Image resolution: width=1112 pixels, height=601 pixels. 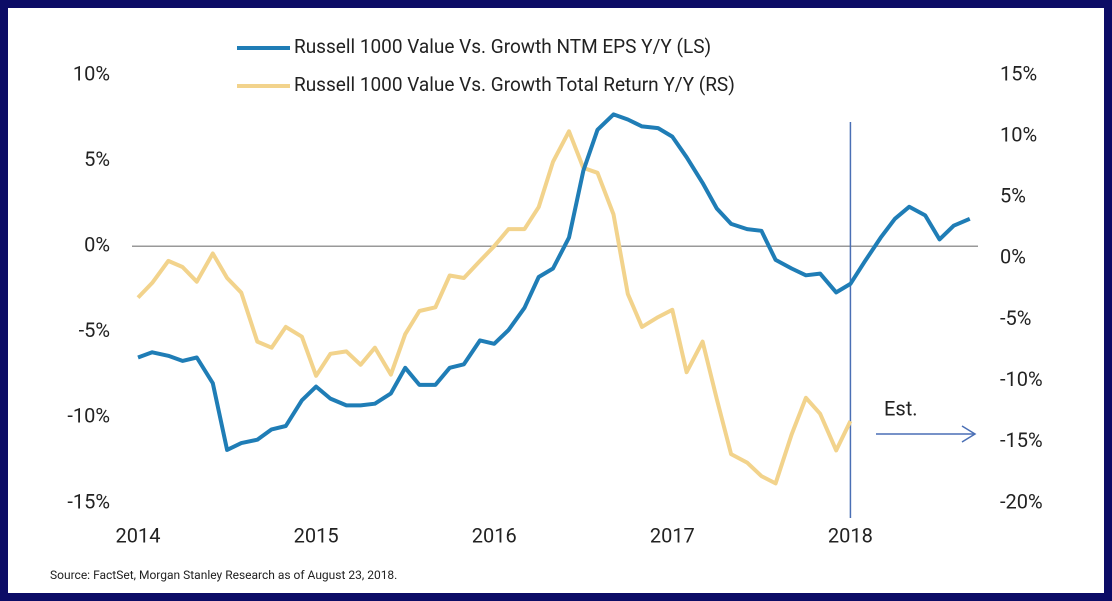 What do you see at coordinates (901, 408) in the screenshot?
I see `annotation-text: Est.` at bounding box center [901, 408].